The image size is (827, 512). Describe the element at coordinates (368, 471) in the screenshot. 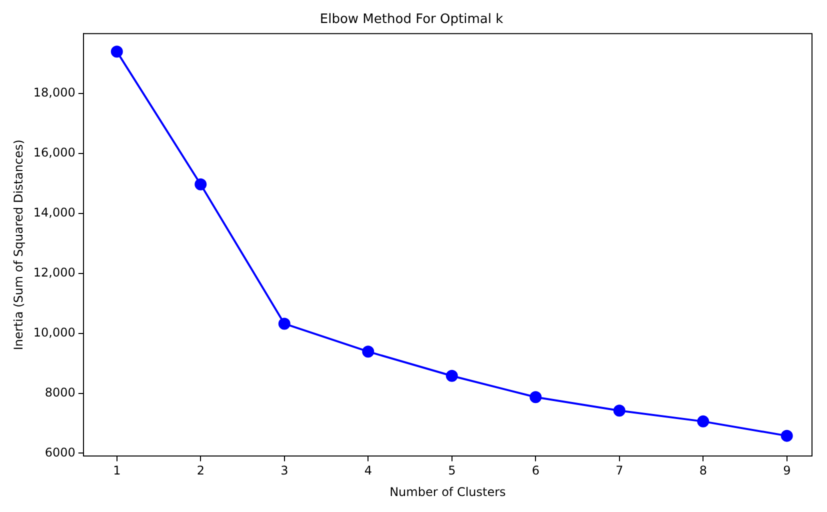

I see `x-tick-label: 4` at that location.